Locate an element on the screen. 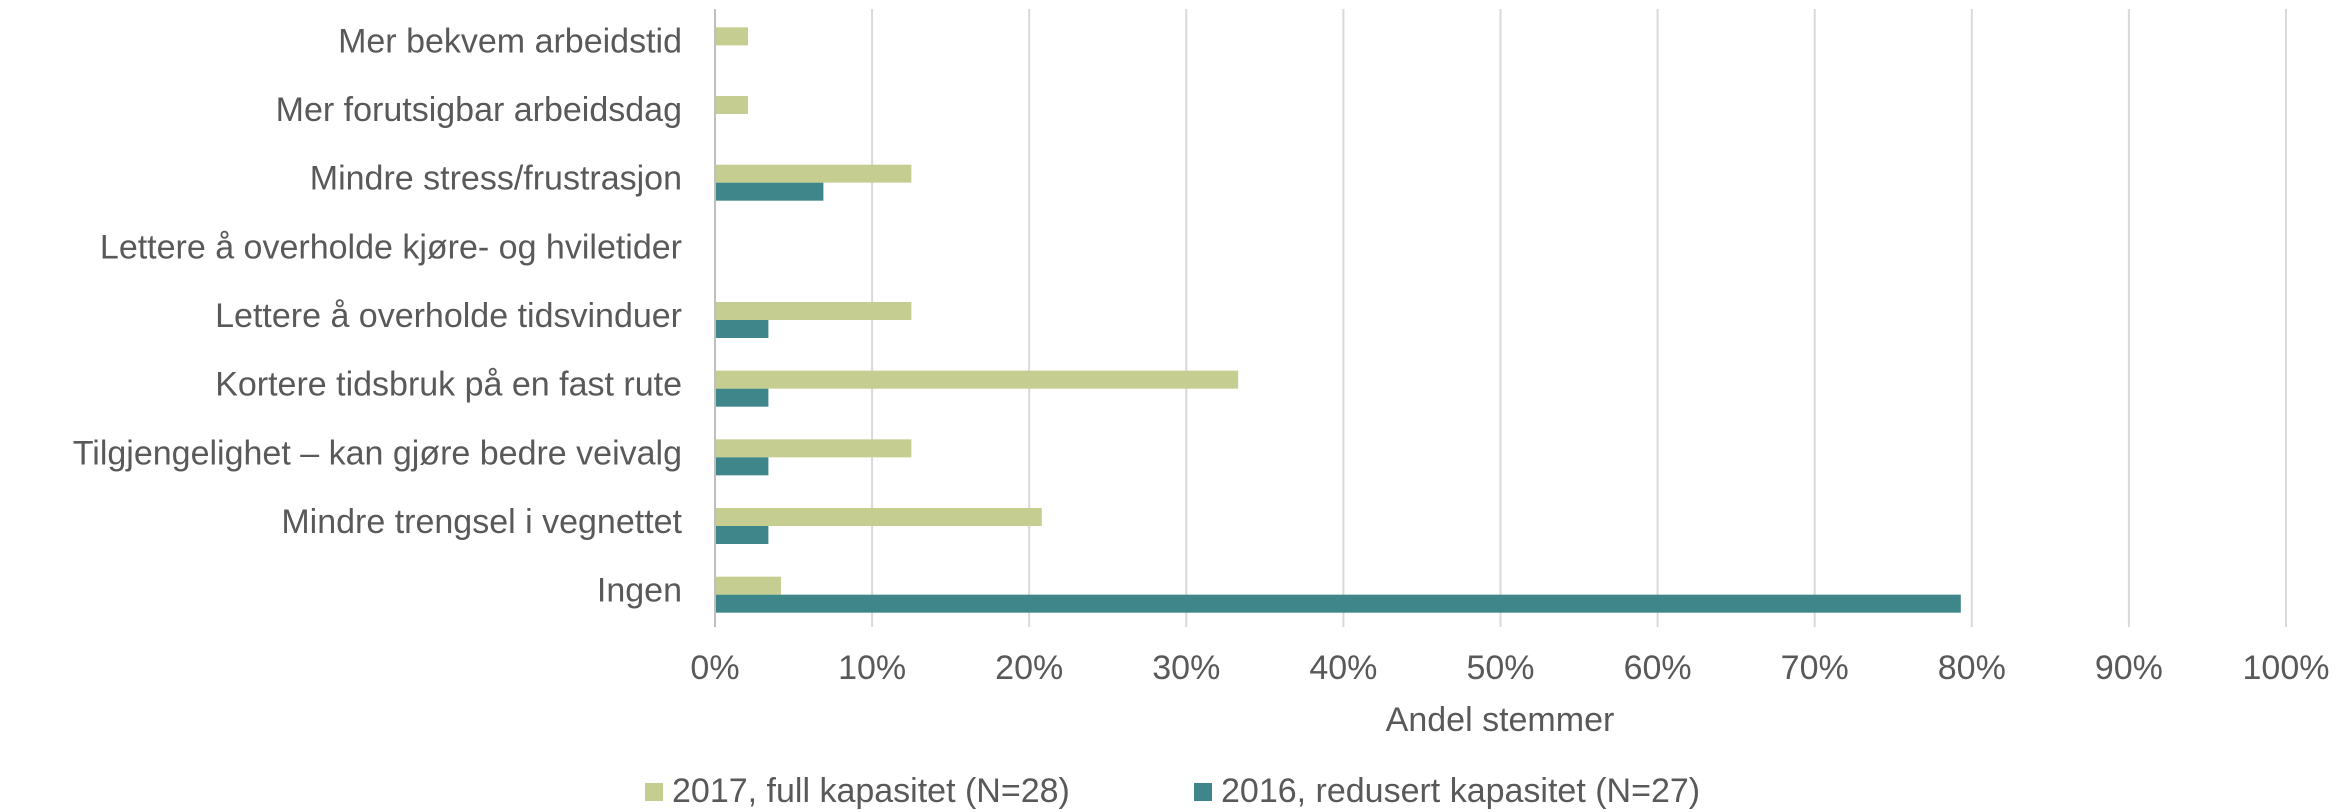  y-tick-label: Mer bekvem arbeidstid is located at coordinates (510, 41).